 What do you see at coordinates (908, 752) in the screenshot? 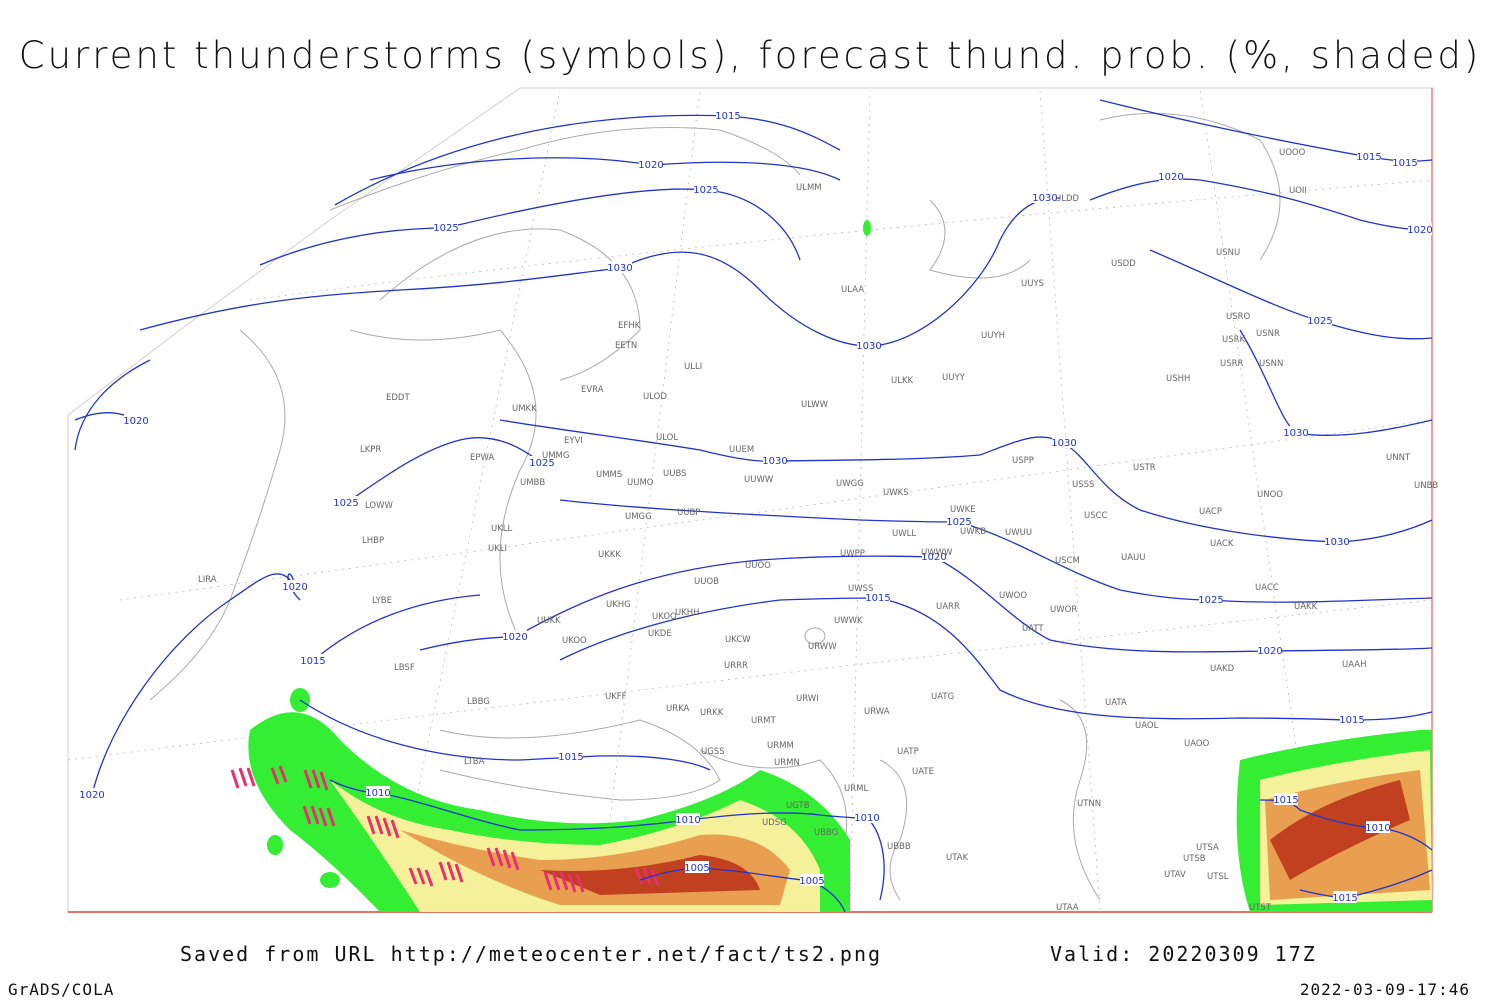
I see `station-code: UATP` at bounding box center [908, 752].